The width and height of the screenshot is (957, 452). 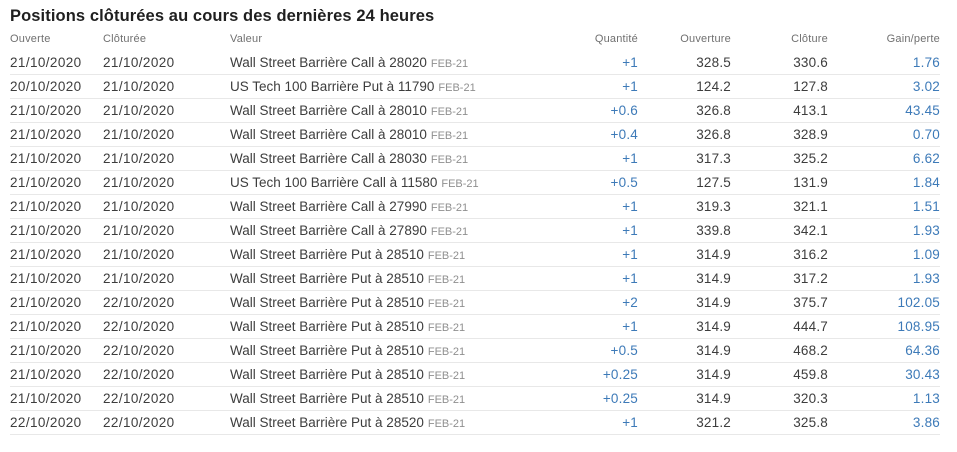 What do you see at coordinates (926, 158) in the screenshot?
I see `gain-loss-cell: 6.62` at bounding box center [926, 158].